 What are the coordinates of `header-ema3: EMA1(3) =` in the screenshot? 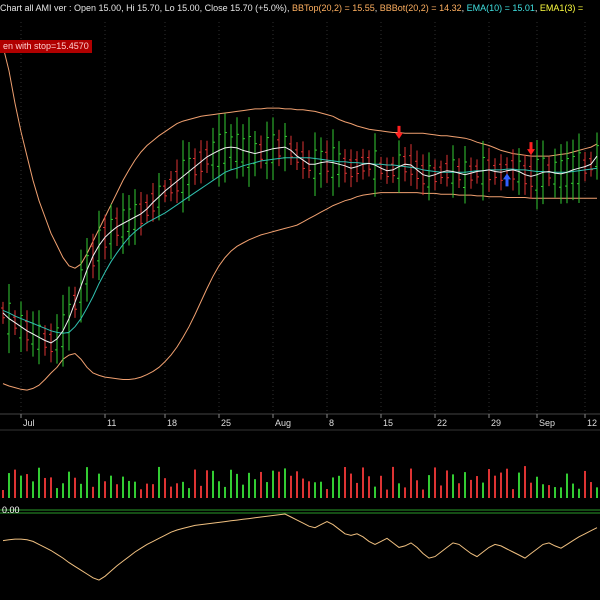 It's located at (562, 8).